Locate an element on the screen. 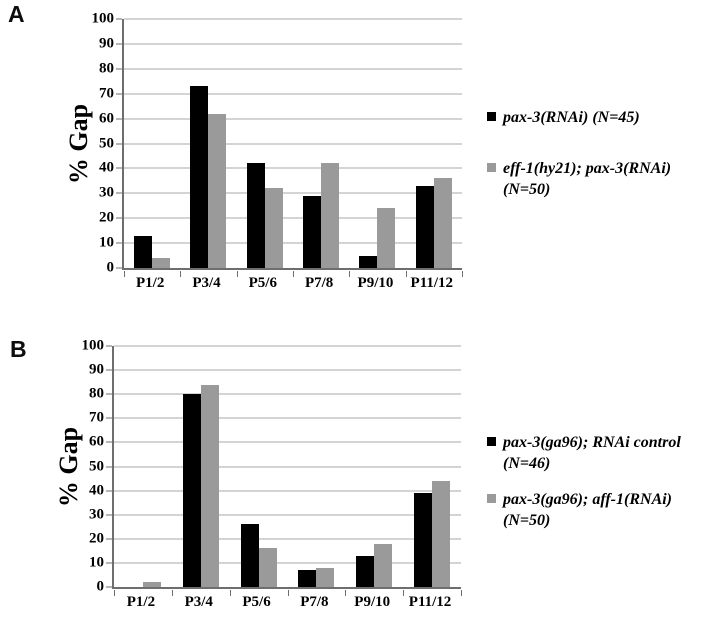 This screenshot has width=704, height=618. panel-b-x-axis-labels: P1/2 P3/4 P5/6 P7/8 P9/10 P11/12 is located at coordinates (285, 602).